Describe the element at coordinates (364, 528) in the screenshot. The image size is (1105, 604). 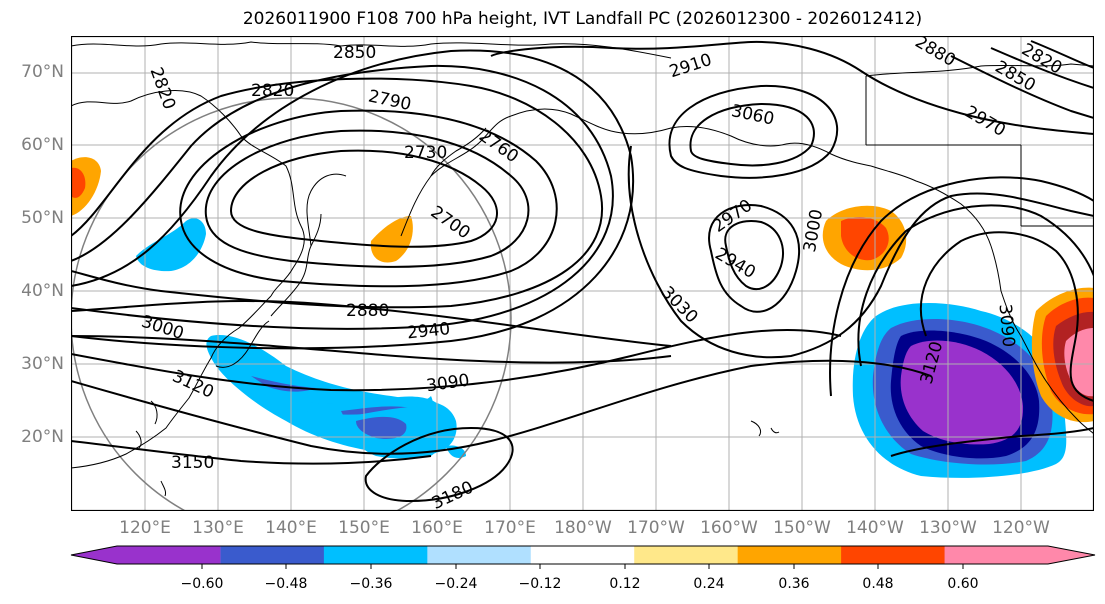
I see `lon-label: 150°E` at that location.